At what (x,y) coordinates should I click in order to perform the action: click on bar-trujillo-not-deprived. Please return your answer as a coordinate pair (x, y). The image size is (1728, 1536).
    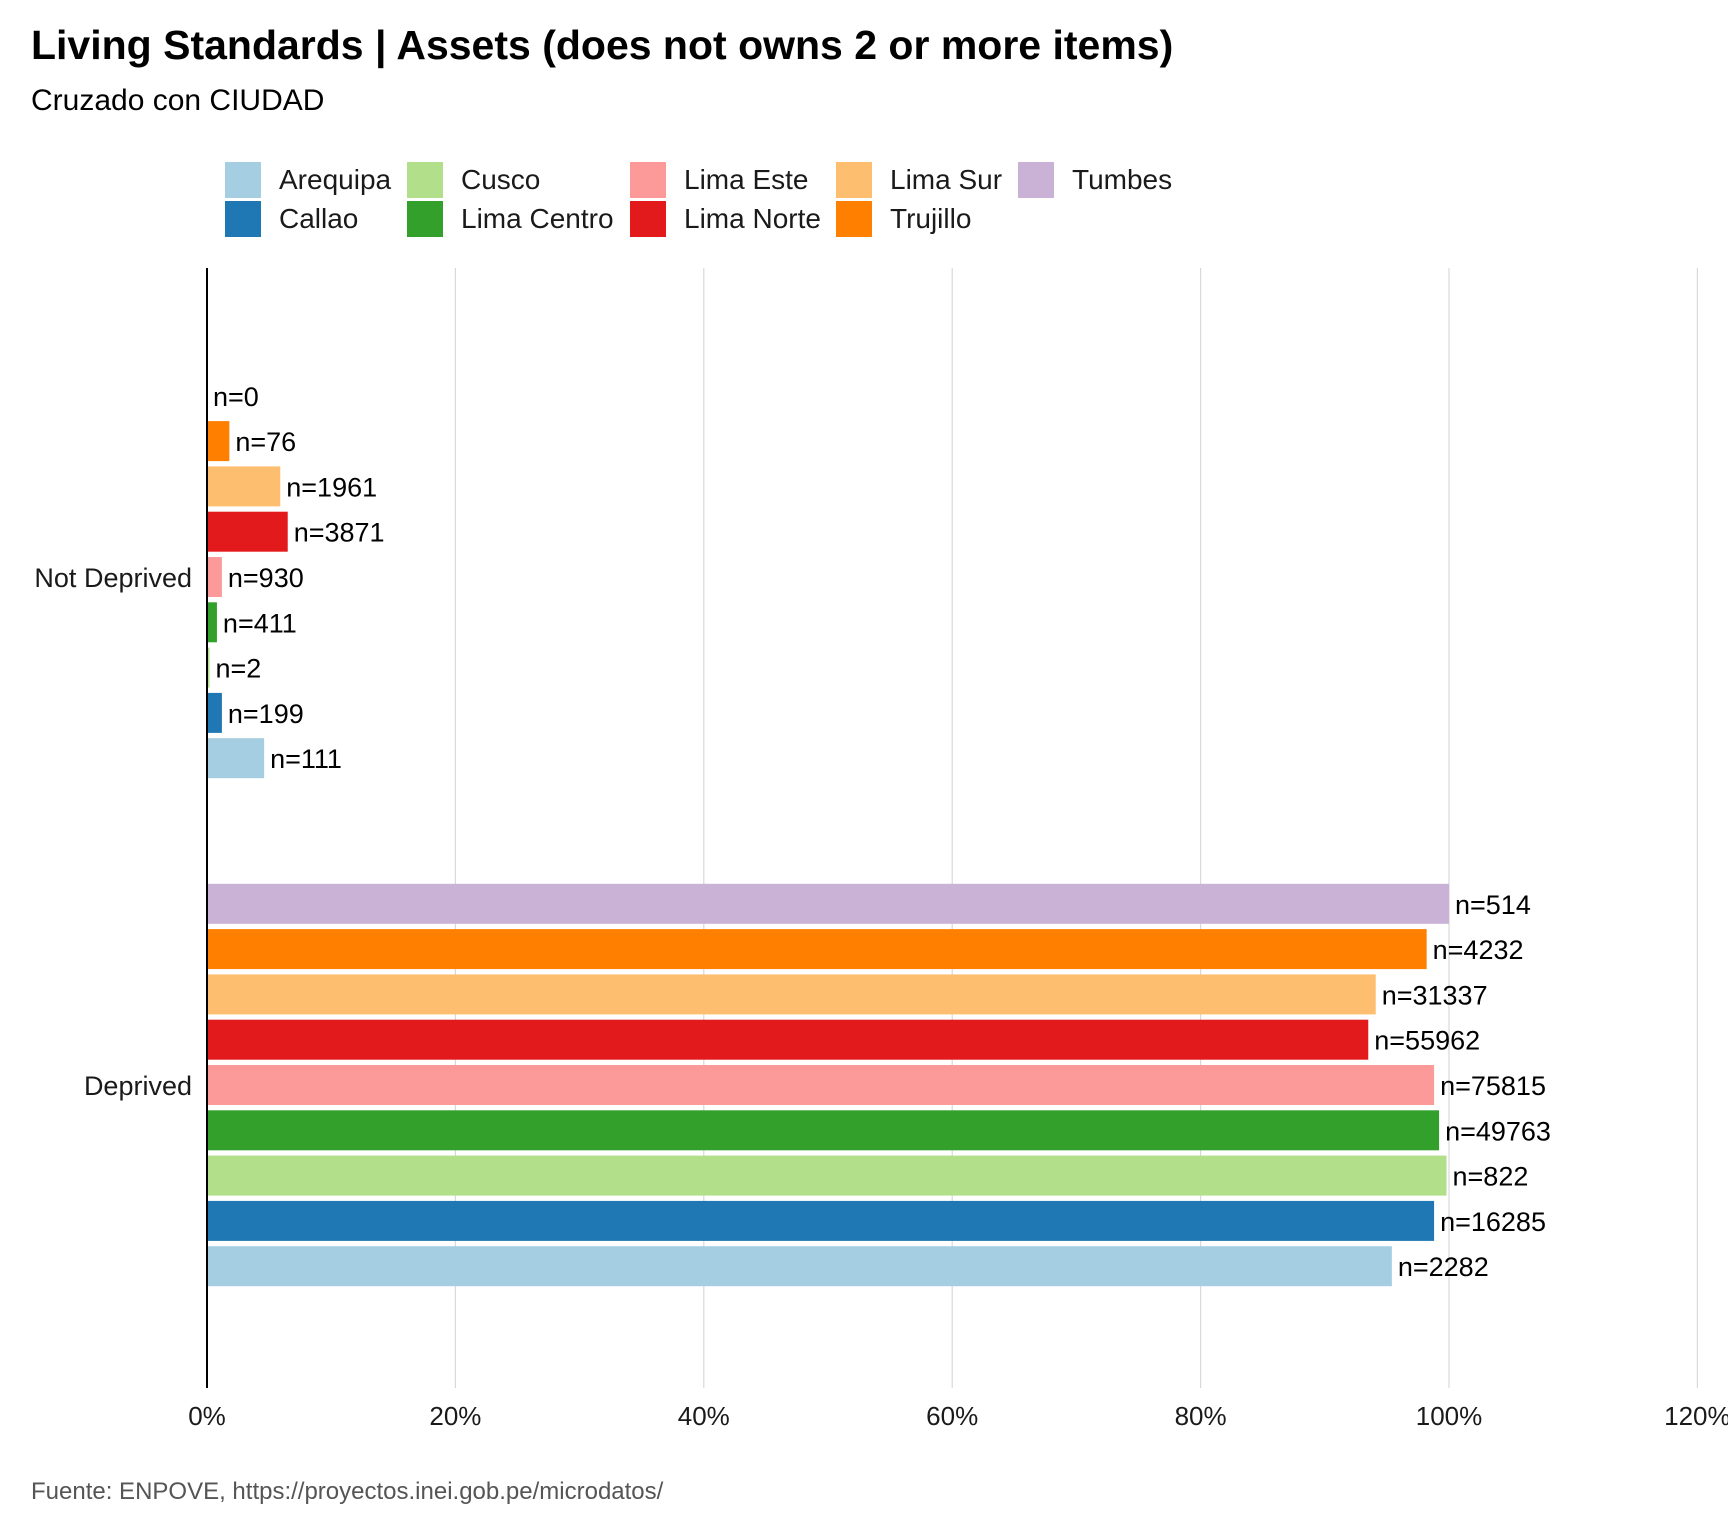
    Looking at the image, I should click on (218, 441).